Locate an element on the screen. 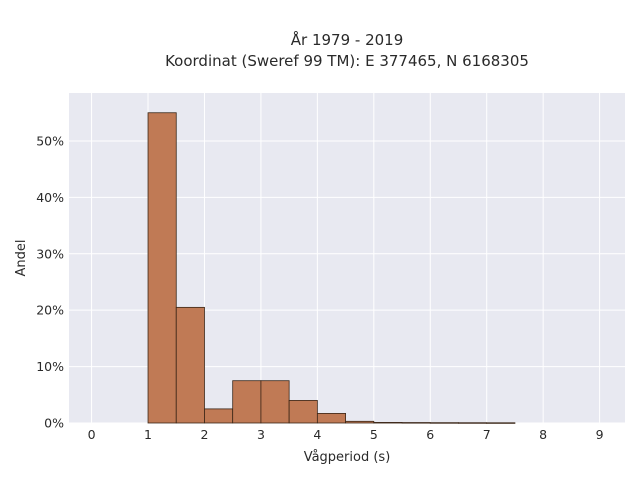  y-axis-label: Andel is located at coordinates (21, 258).